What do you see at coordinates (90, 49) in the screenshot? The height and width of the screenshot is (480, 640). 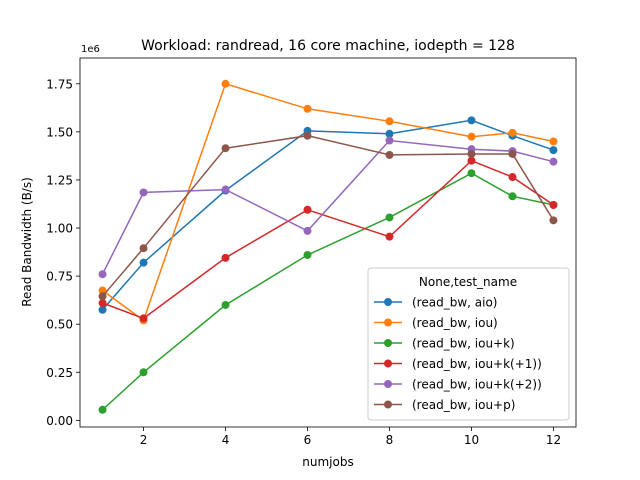 I see `y-axis-offset-label: 1e6` at bounding box center [90, 49].